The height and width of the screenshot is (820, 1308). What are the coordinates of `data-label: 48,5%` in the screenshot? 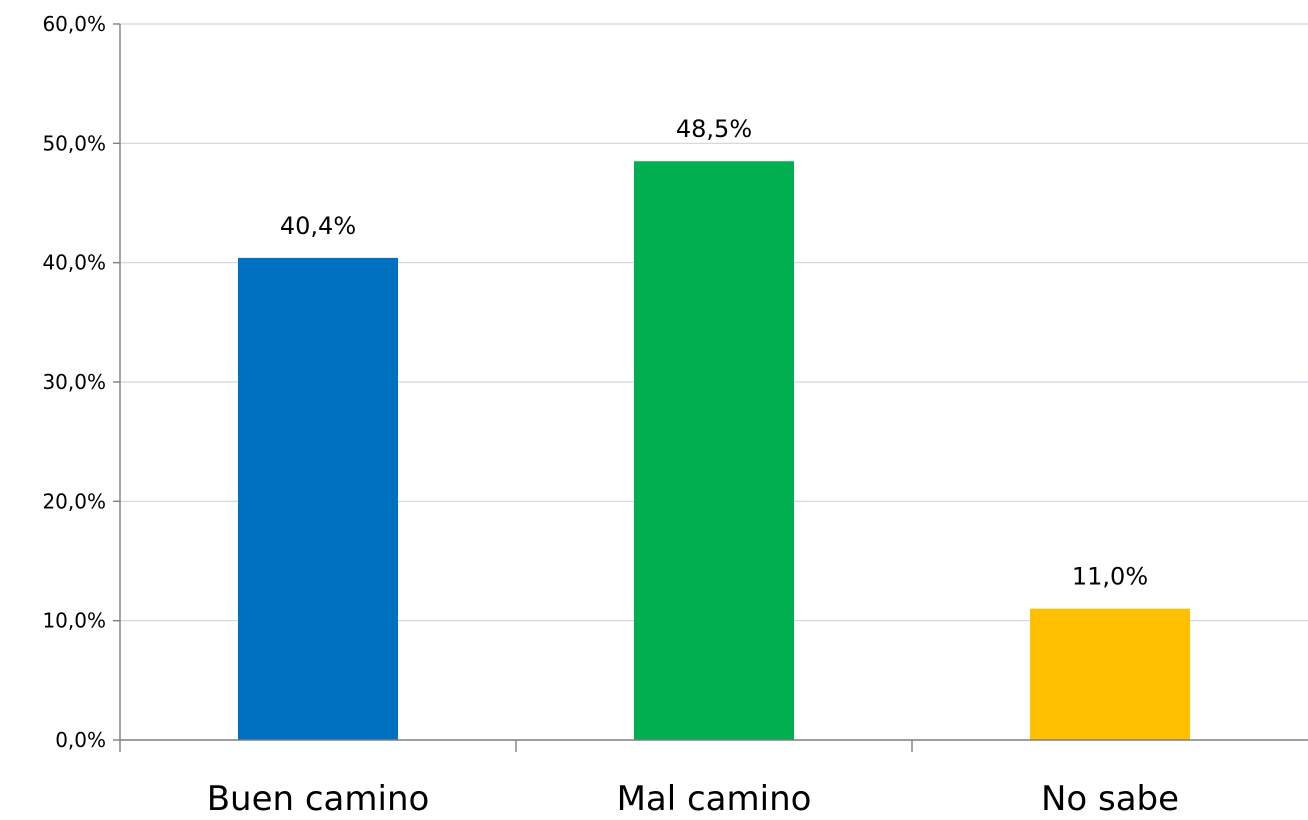 It's located at (714, 129).